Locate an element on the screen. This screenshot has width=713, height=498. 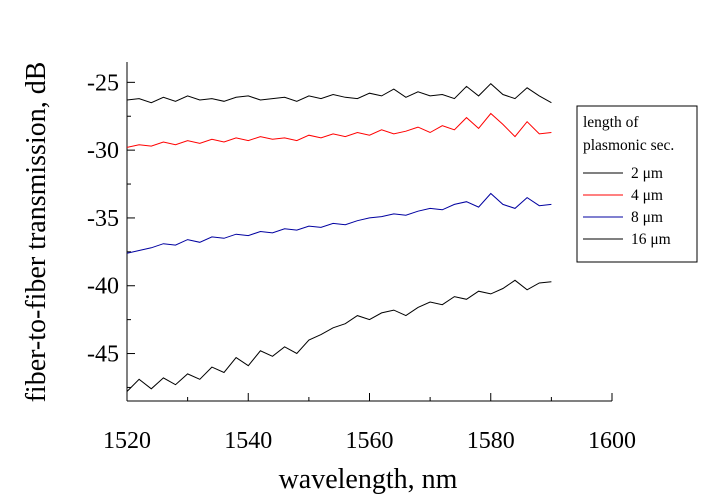
legend-box is located at coordinates (637, 184).